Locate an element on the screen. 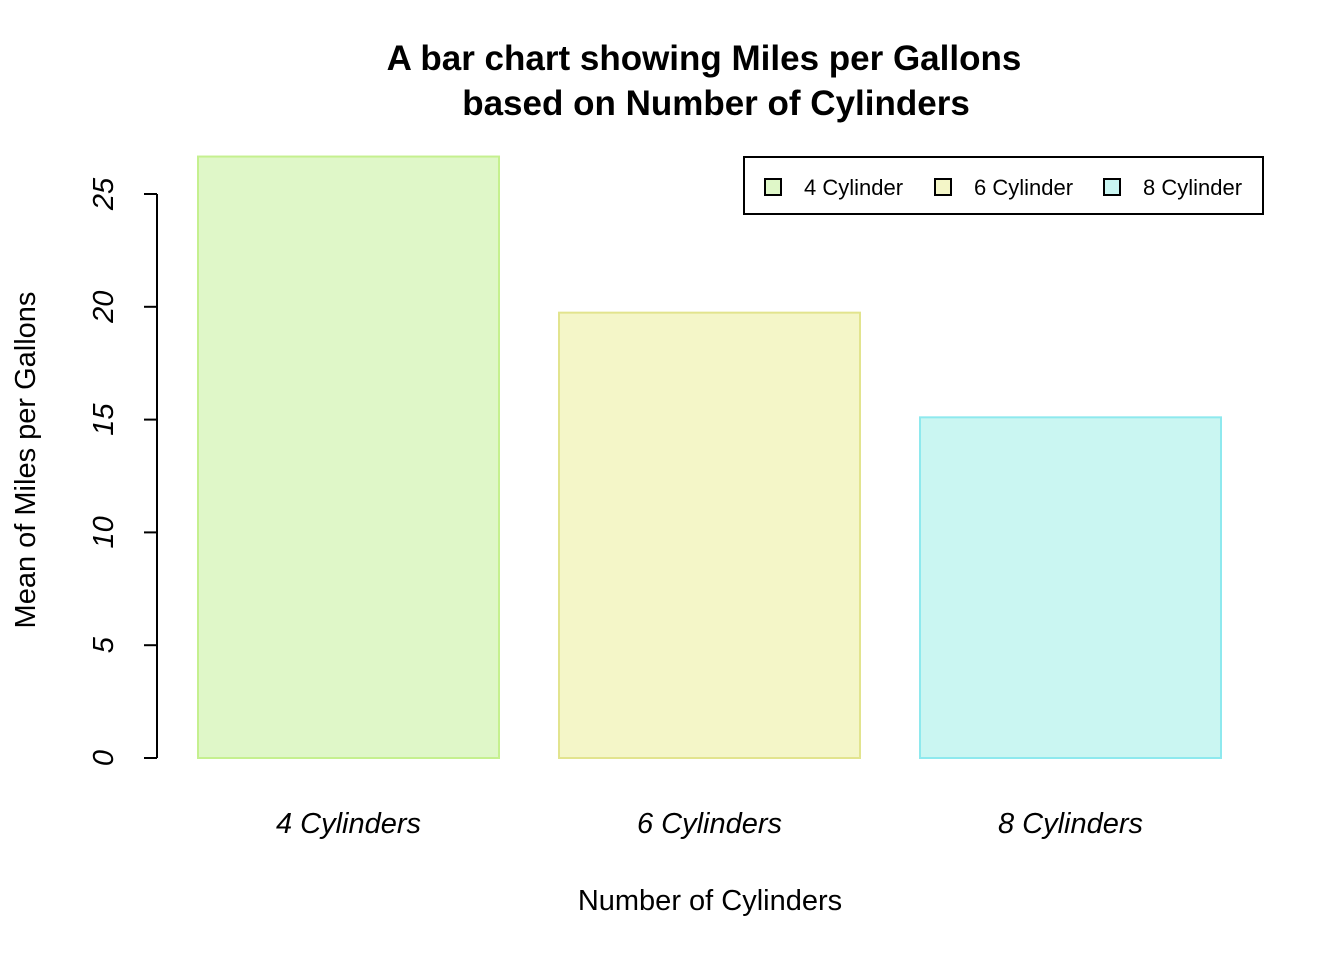 The image size is (1344, 960). legend-label-2: 6 Cylinder is located at coordinates (1023, 187).